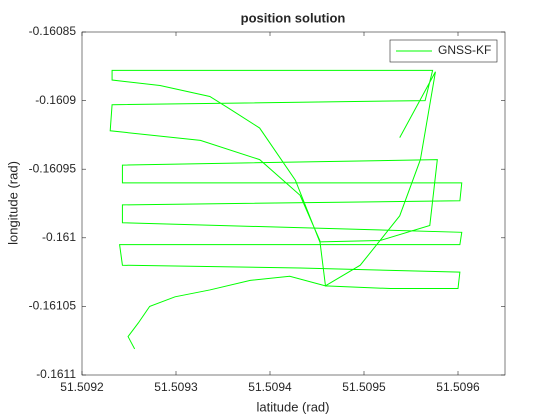 The image size is (560, 420). Describe the element at coordinates (464, 50) in the screenshot. I see `legend-label: GNSS-KF` at that location.